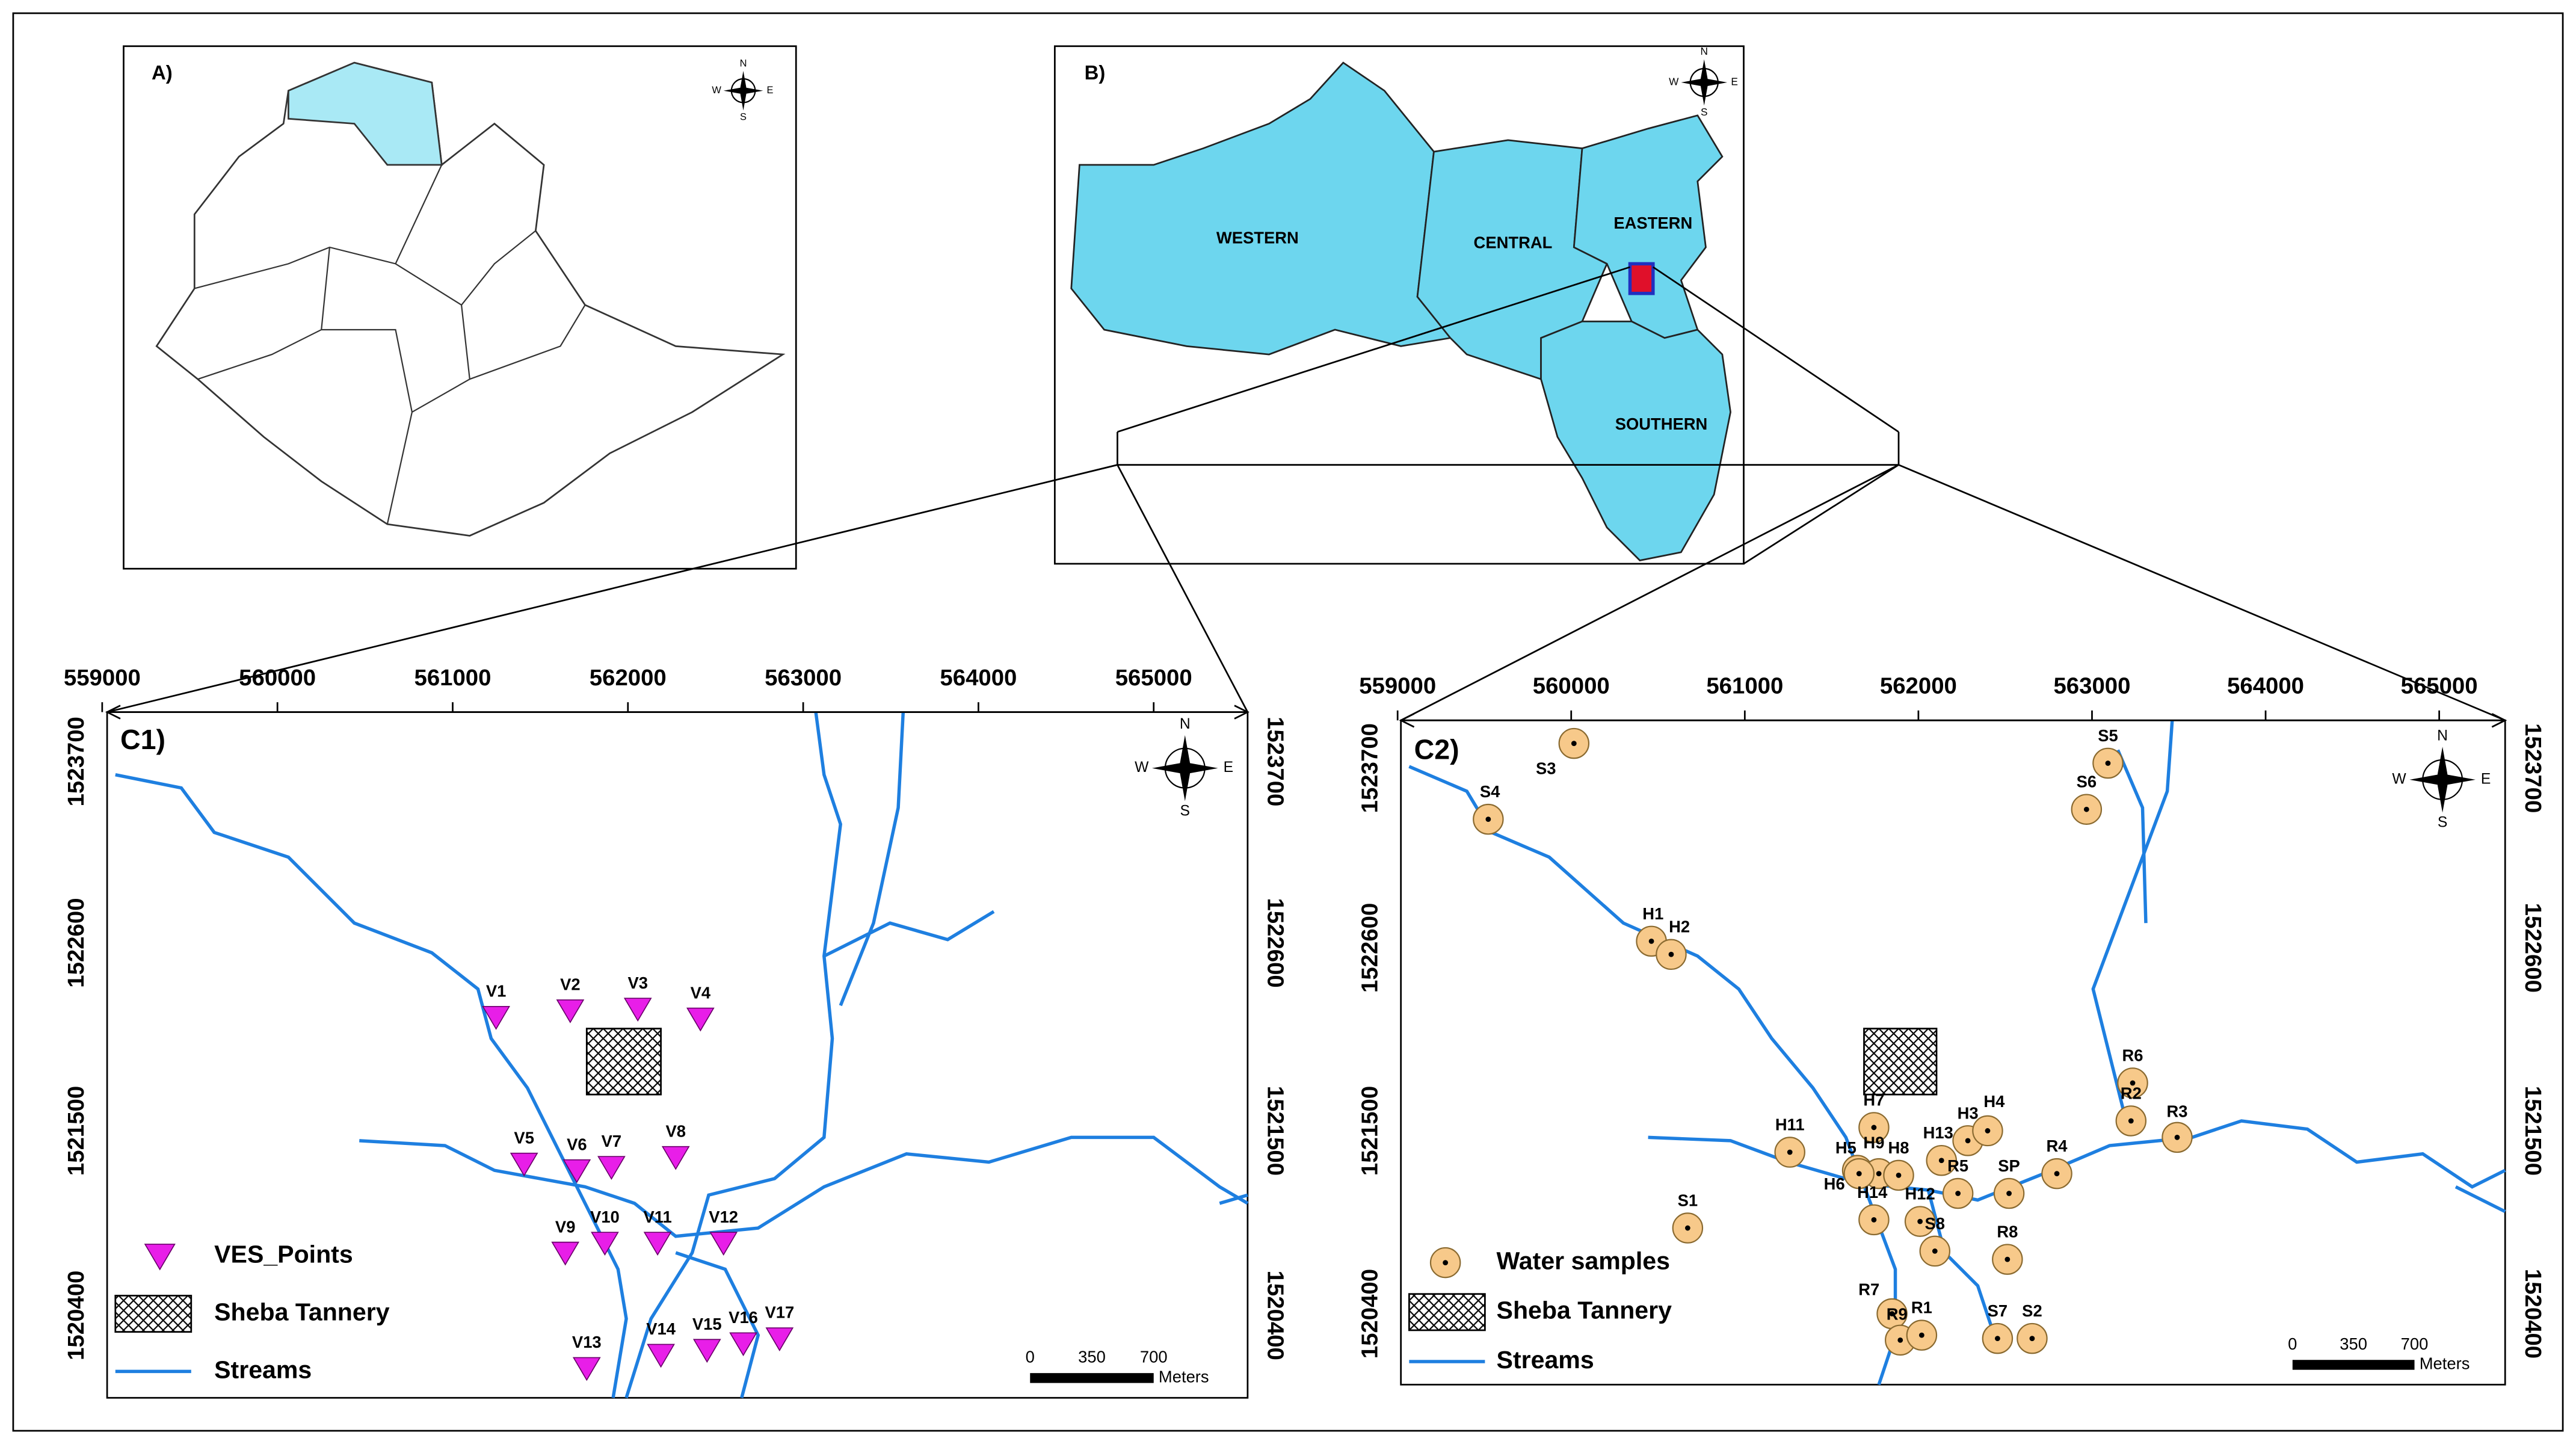 Image resolution: width=2576 pixels, height=1444 pixels. I want to click on point-label: R7, so click(1868, 1289).